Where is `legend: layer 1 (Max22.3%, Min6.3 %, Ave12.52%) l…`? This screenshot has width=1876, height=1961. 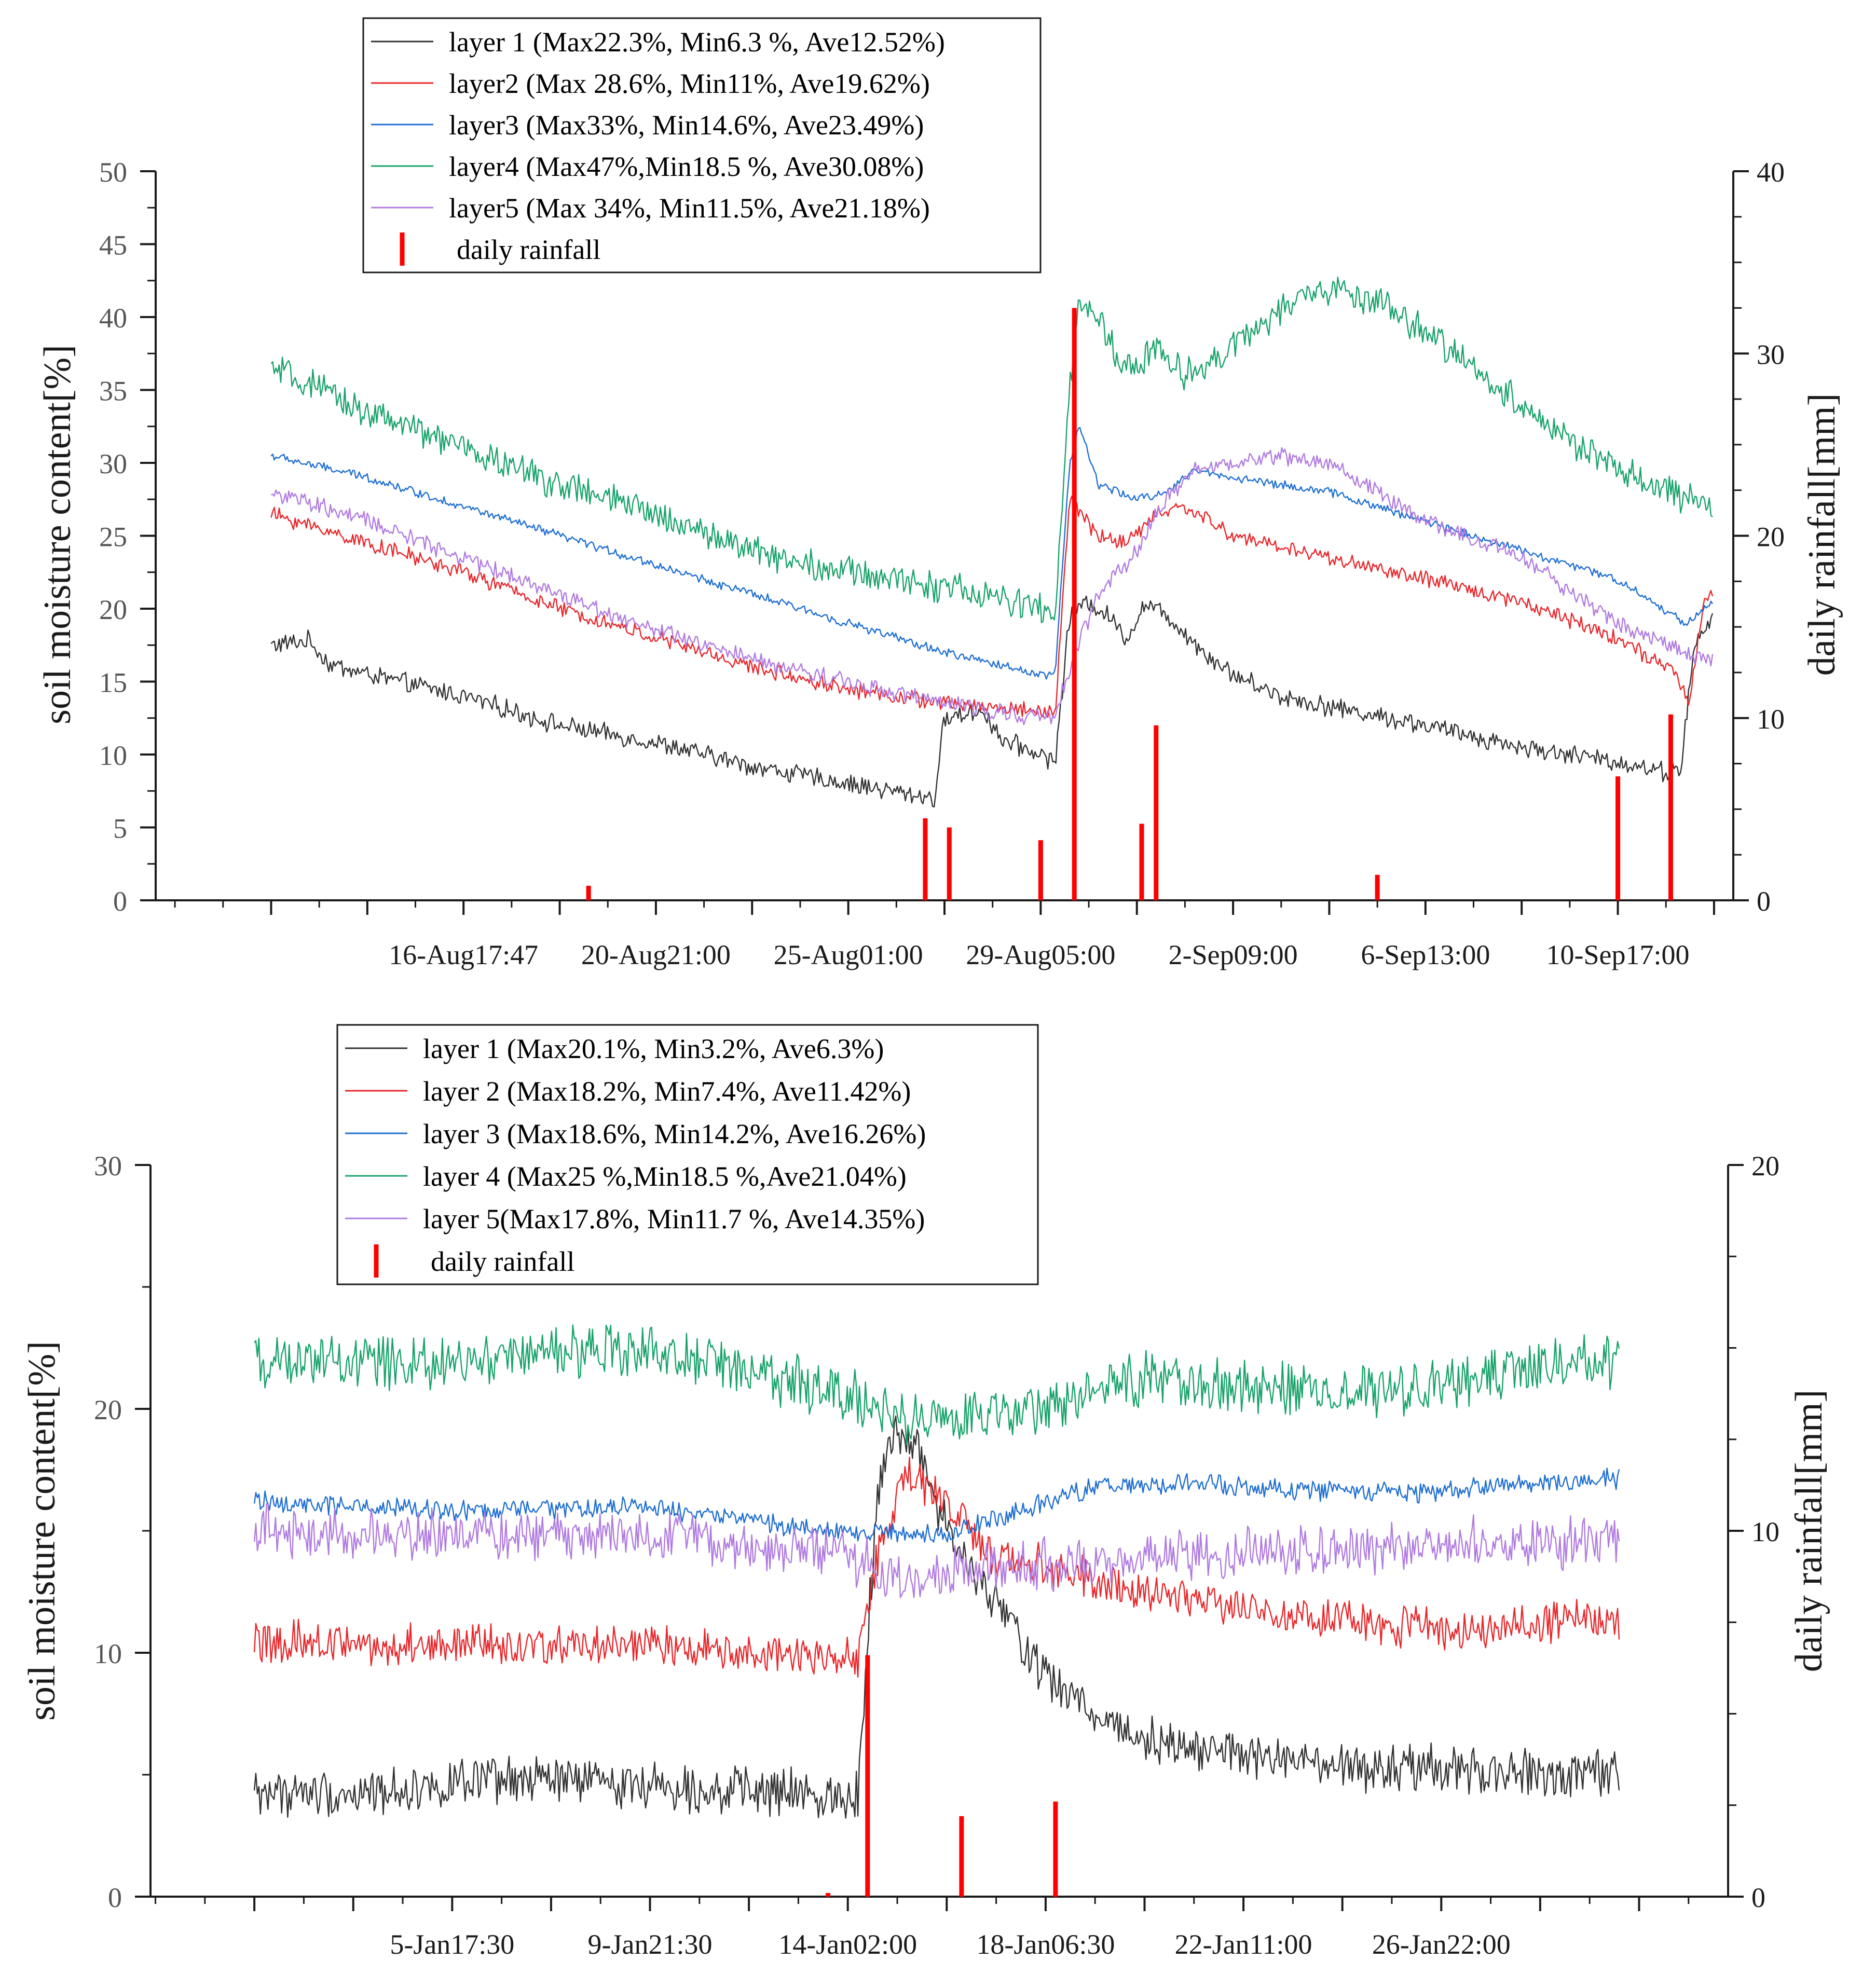 legend: layer 1 (Max22.3%, Min6.3 %, Ave12.52%) l… is located at coordinates (702, 145).